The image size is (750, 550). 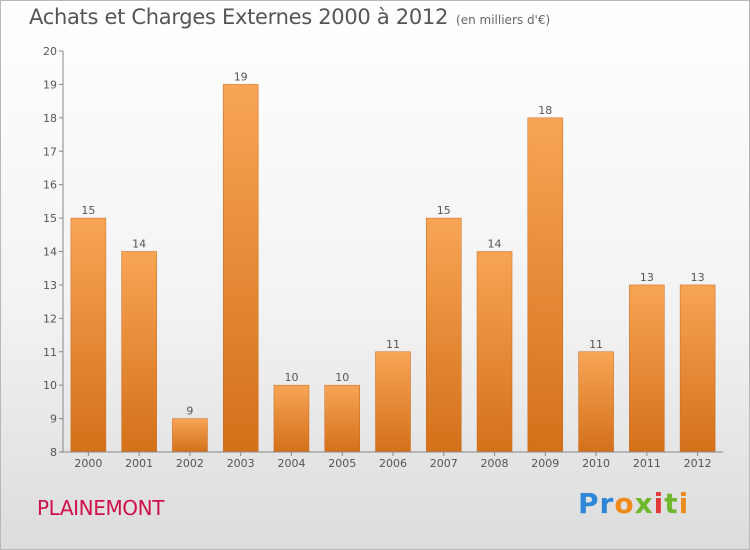 I want to click on y-tick-label: 20, so click(x=50, y=51).